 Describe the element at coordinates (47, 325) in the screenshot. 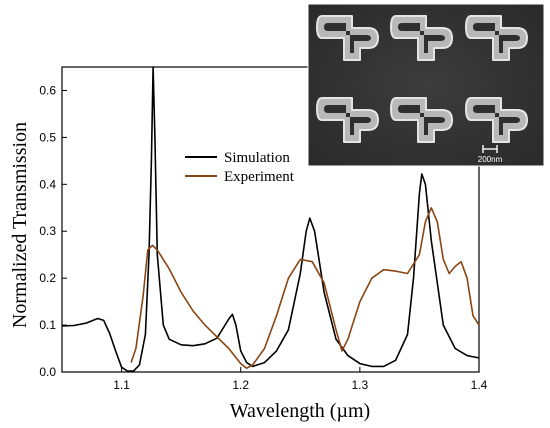

I see `y-tick-label: 0.1` at that location.